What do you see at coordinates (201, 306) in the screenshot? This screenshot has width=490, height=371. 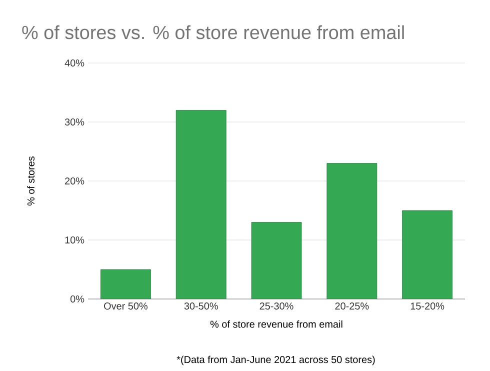 I see `x-tick-label: 30-50%` at bounding box center [201, 306].